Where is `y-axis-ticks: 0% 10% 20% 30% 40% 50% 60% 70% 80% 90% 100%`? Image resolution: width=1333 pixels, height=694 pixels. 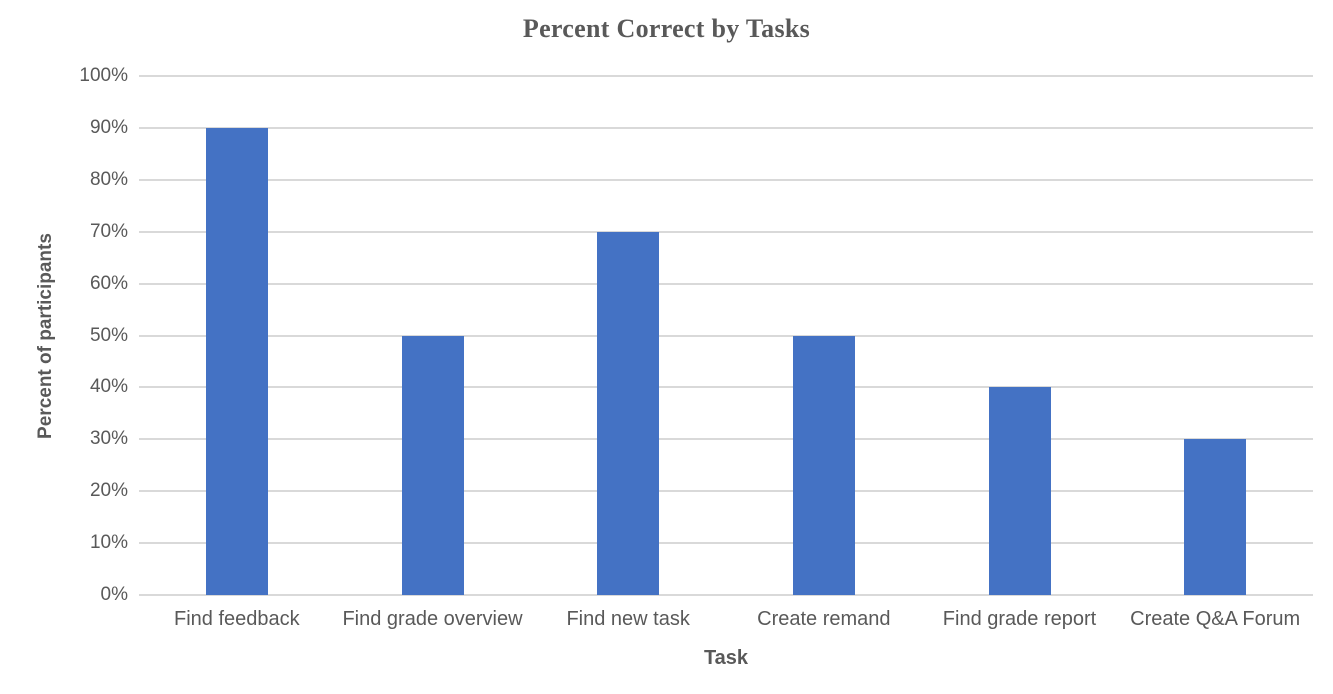 y-axis-ticks: 0% 10% 20% 30% 40% 50% 60% 70% 80% 90% 100% is located at coordinates (64, 335).